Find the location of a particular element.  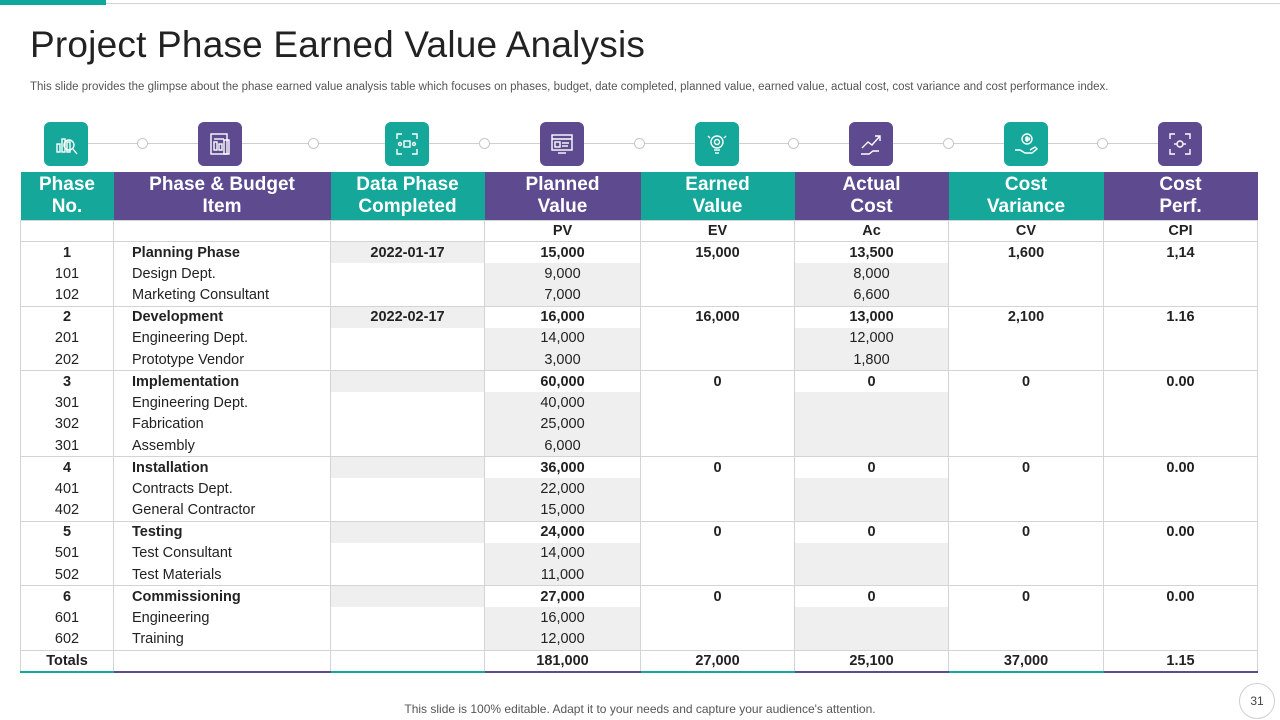

sub-item-row: 402 General Contractor 15,000 is located at coordinates (639, 510).